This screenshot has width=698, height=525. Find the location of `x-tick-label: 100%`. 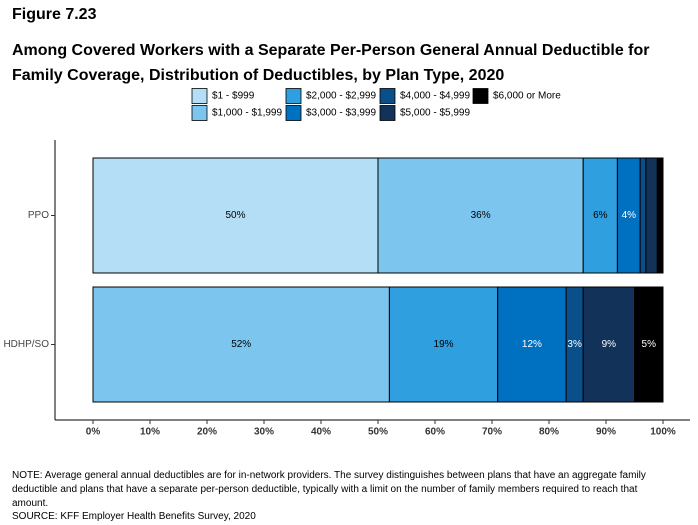

x-tick-label: 100% is located at coordinates (663, 432).